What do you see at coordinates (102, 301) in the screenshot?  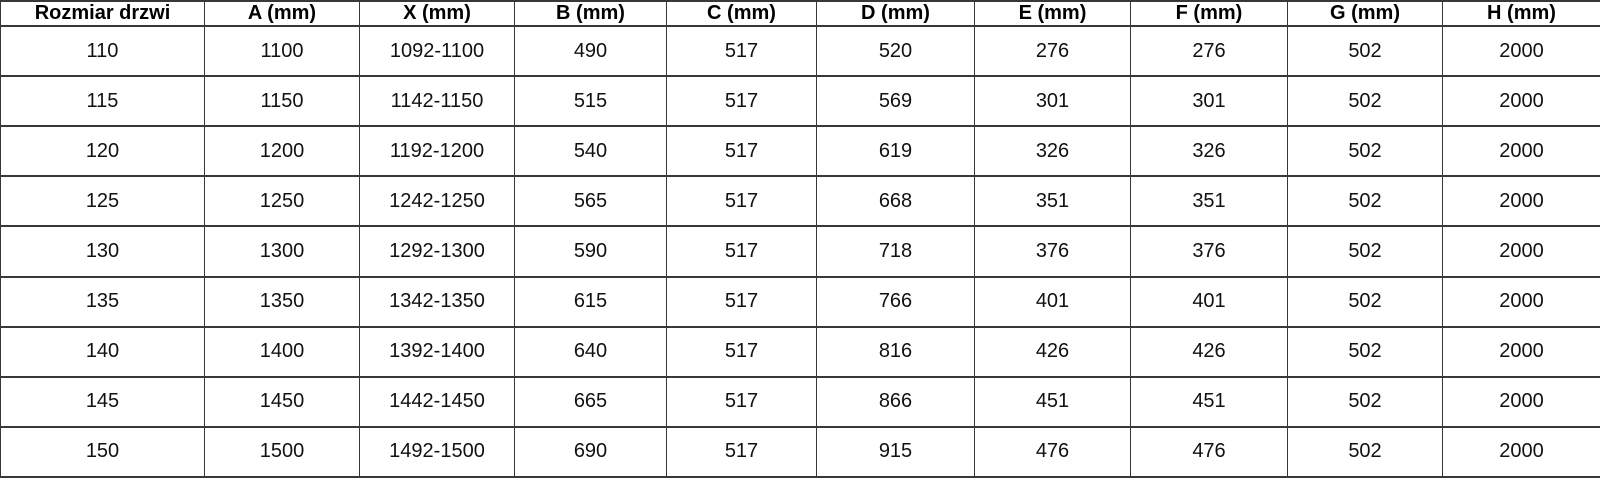 I see `table-cell: 135` at bounding box center [102, 301].